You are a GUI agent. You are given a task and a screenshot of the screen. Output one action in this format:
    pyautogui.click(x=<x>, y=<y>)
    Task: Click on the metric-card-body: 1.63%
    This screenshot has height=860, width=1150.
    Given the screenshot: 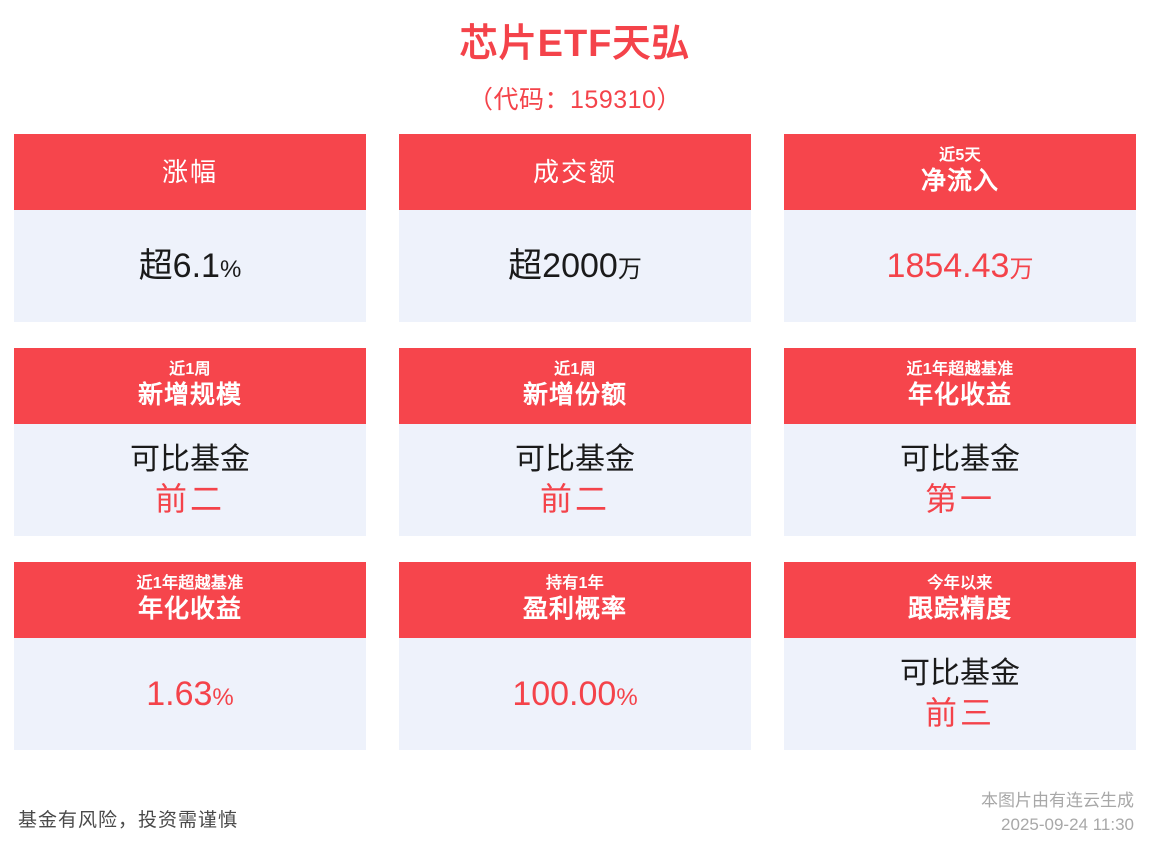 What is the action you would take?
    pyautogui.click(x=190, y=694)
    